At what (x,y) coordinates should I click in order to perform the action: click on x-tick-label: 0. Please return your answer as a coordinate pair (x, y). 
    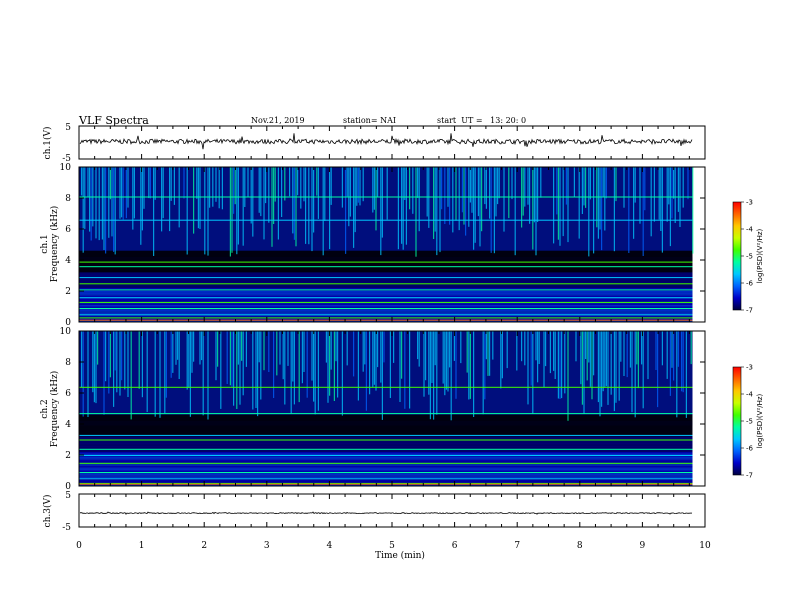
    Looking at the image, I should click on (79, 546).